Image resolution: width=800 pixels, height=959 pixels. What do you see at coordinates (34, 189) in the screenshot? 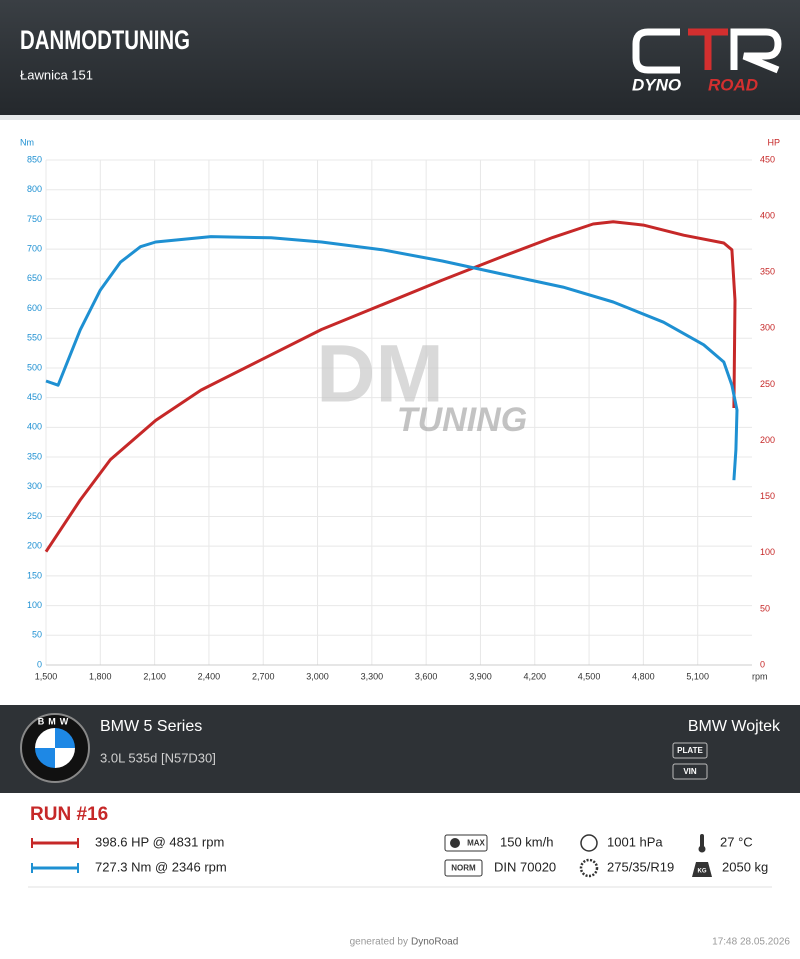
I see `y-tick-label: 800` at bounding box center [34, 189].